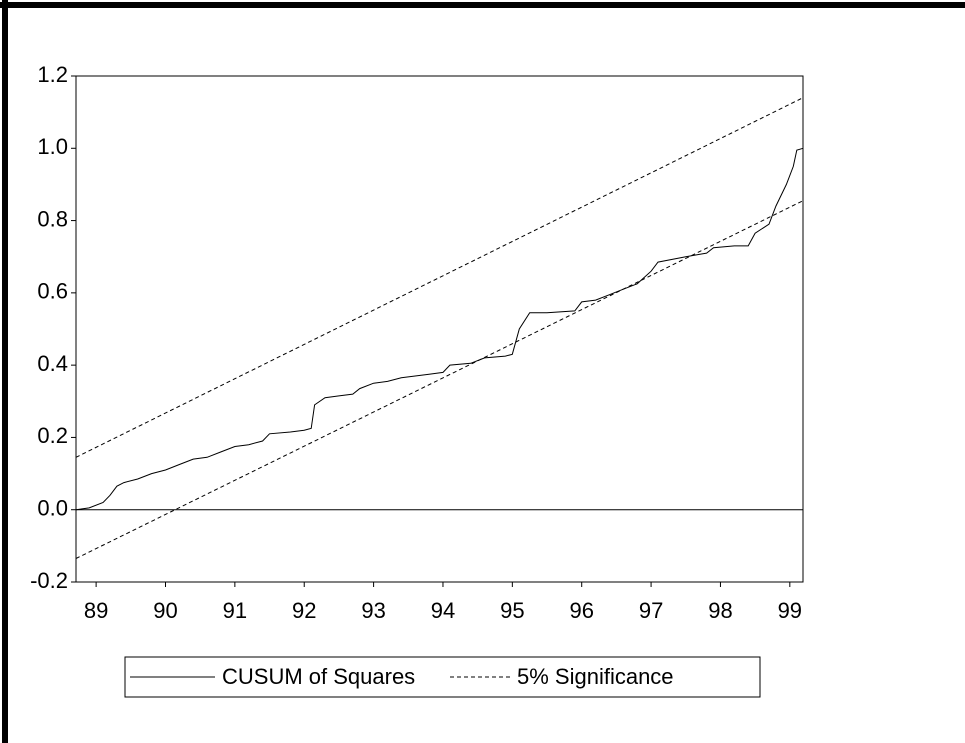 This screenshot has height=743, width=965. What do you see at coordinates (651, 610) in the screenshot?
I see `x-tick-label: 97` at bounding box center [651, 610].